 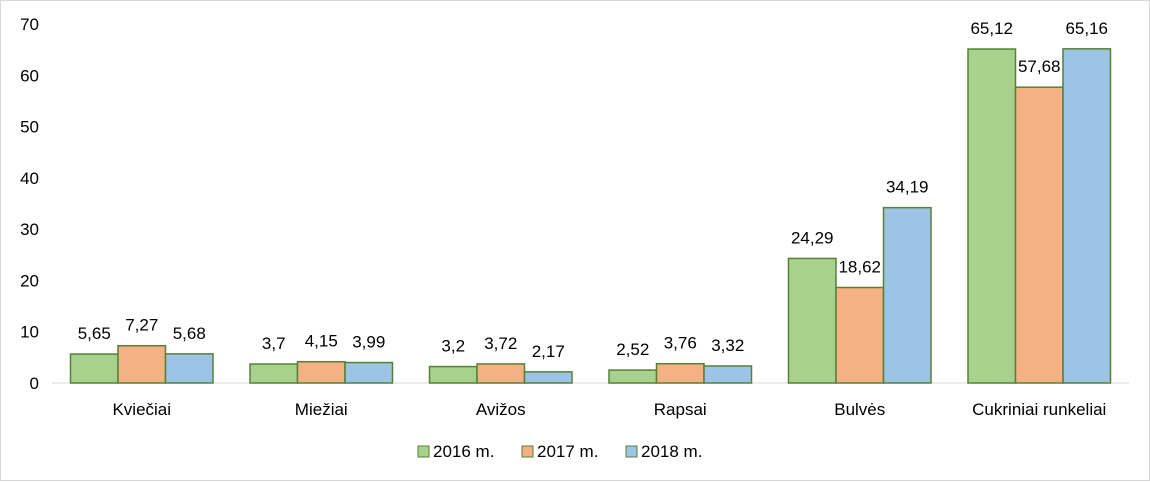 What do you see at coordinates (1039, 66) in the screenshot?
I see `data-label: 57,68` at bounding box center [1039, 66].